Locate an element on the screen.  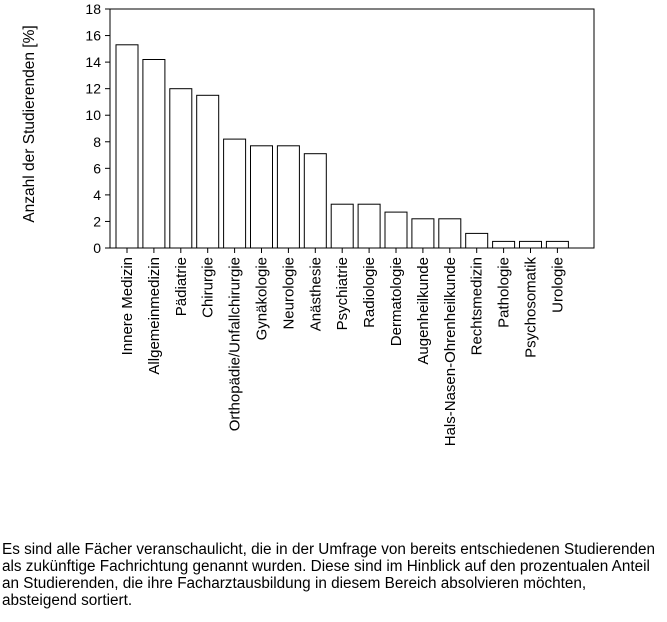
x-tick-label: Neurologie is located at coordinates (288, 293).